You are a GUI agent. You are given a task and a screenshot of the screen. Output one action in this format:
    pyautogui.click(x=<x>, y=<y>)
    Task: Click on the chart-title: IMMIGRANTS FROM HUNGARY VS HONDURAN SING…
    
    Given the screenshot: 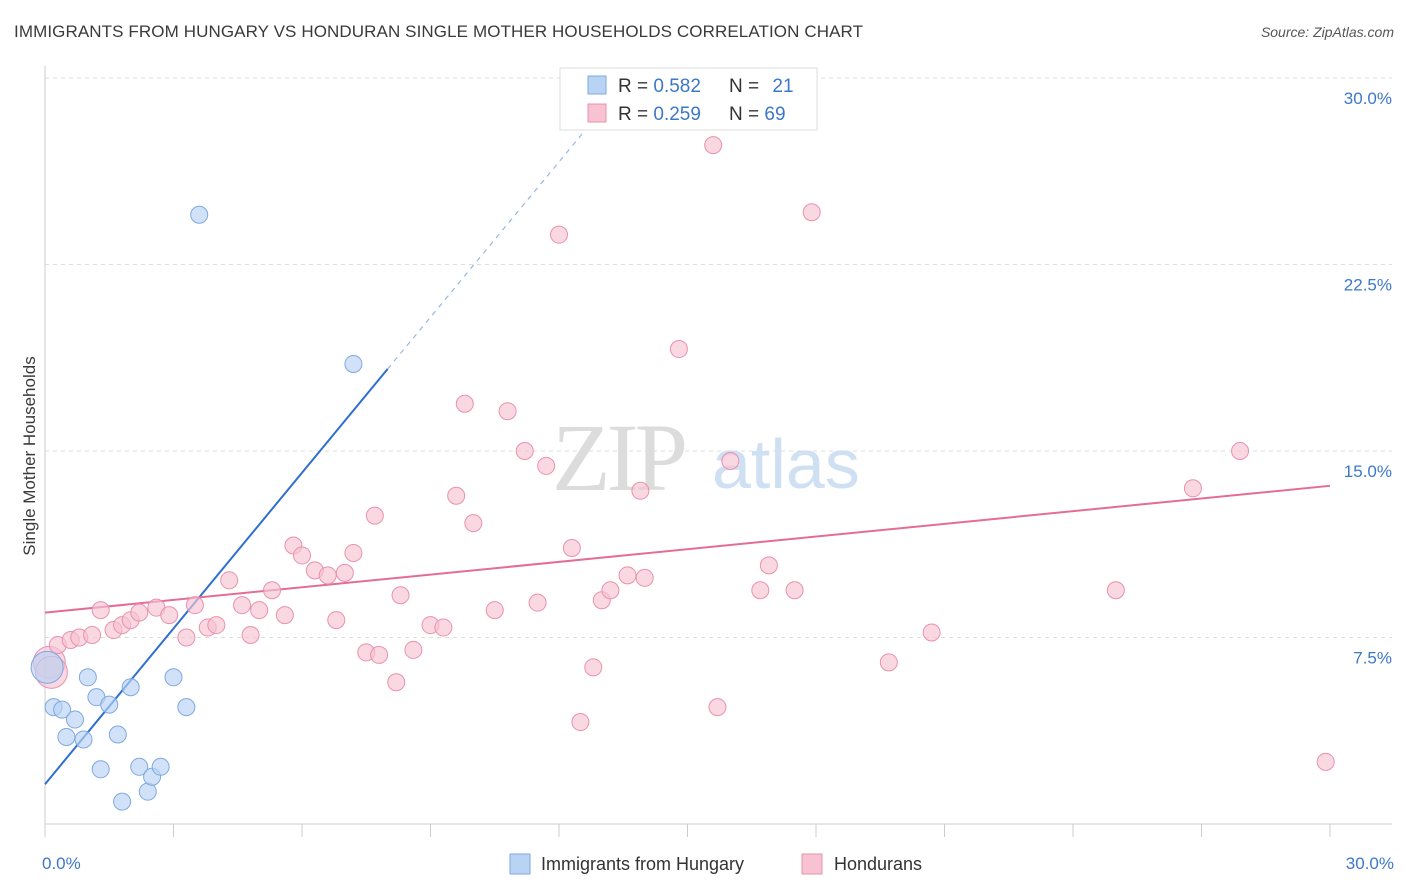 What is the action you would take?
    pyautogui.click(x=439, y=31)
    